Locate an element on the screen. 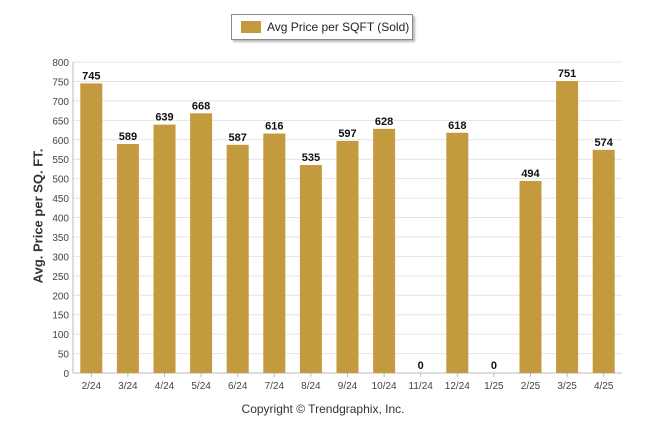 The image size is (646, 434). y-tick-label: 700 is located at coordinates (60, 102).